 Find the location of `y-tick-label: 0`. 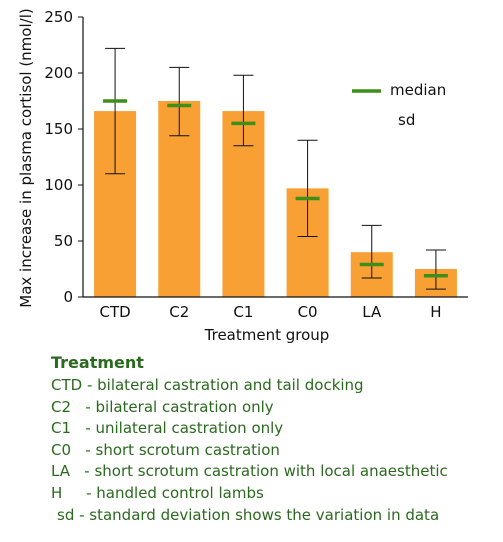

y-tick-label: 0 is located at coordinates (68, 297).